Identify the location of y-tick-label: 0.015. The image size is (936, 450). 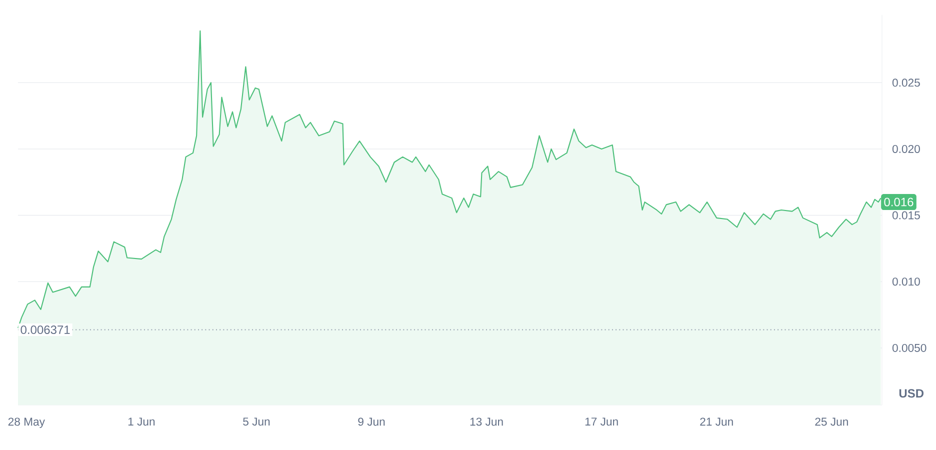
(906, 215).